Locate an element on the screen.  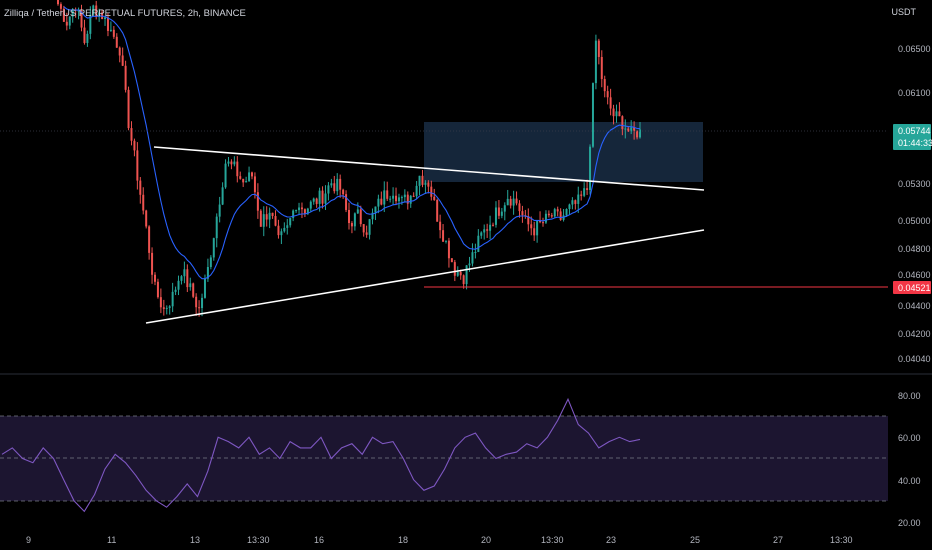
last-price-value: 0.05744 is located at coordinates (914, 131).